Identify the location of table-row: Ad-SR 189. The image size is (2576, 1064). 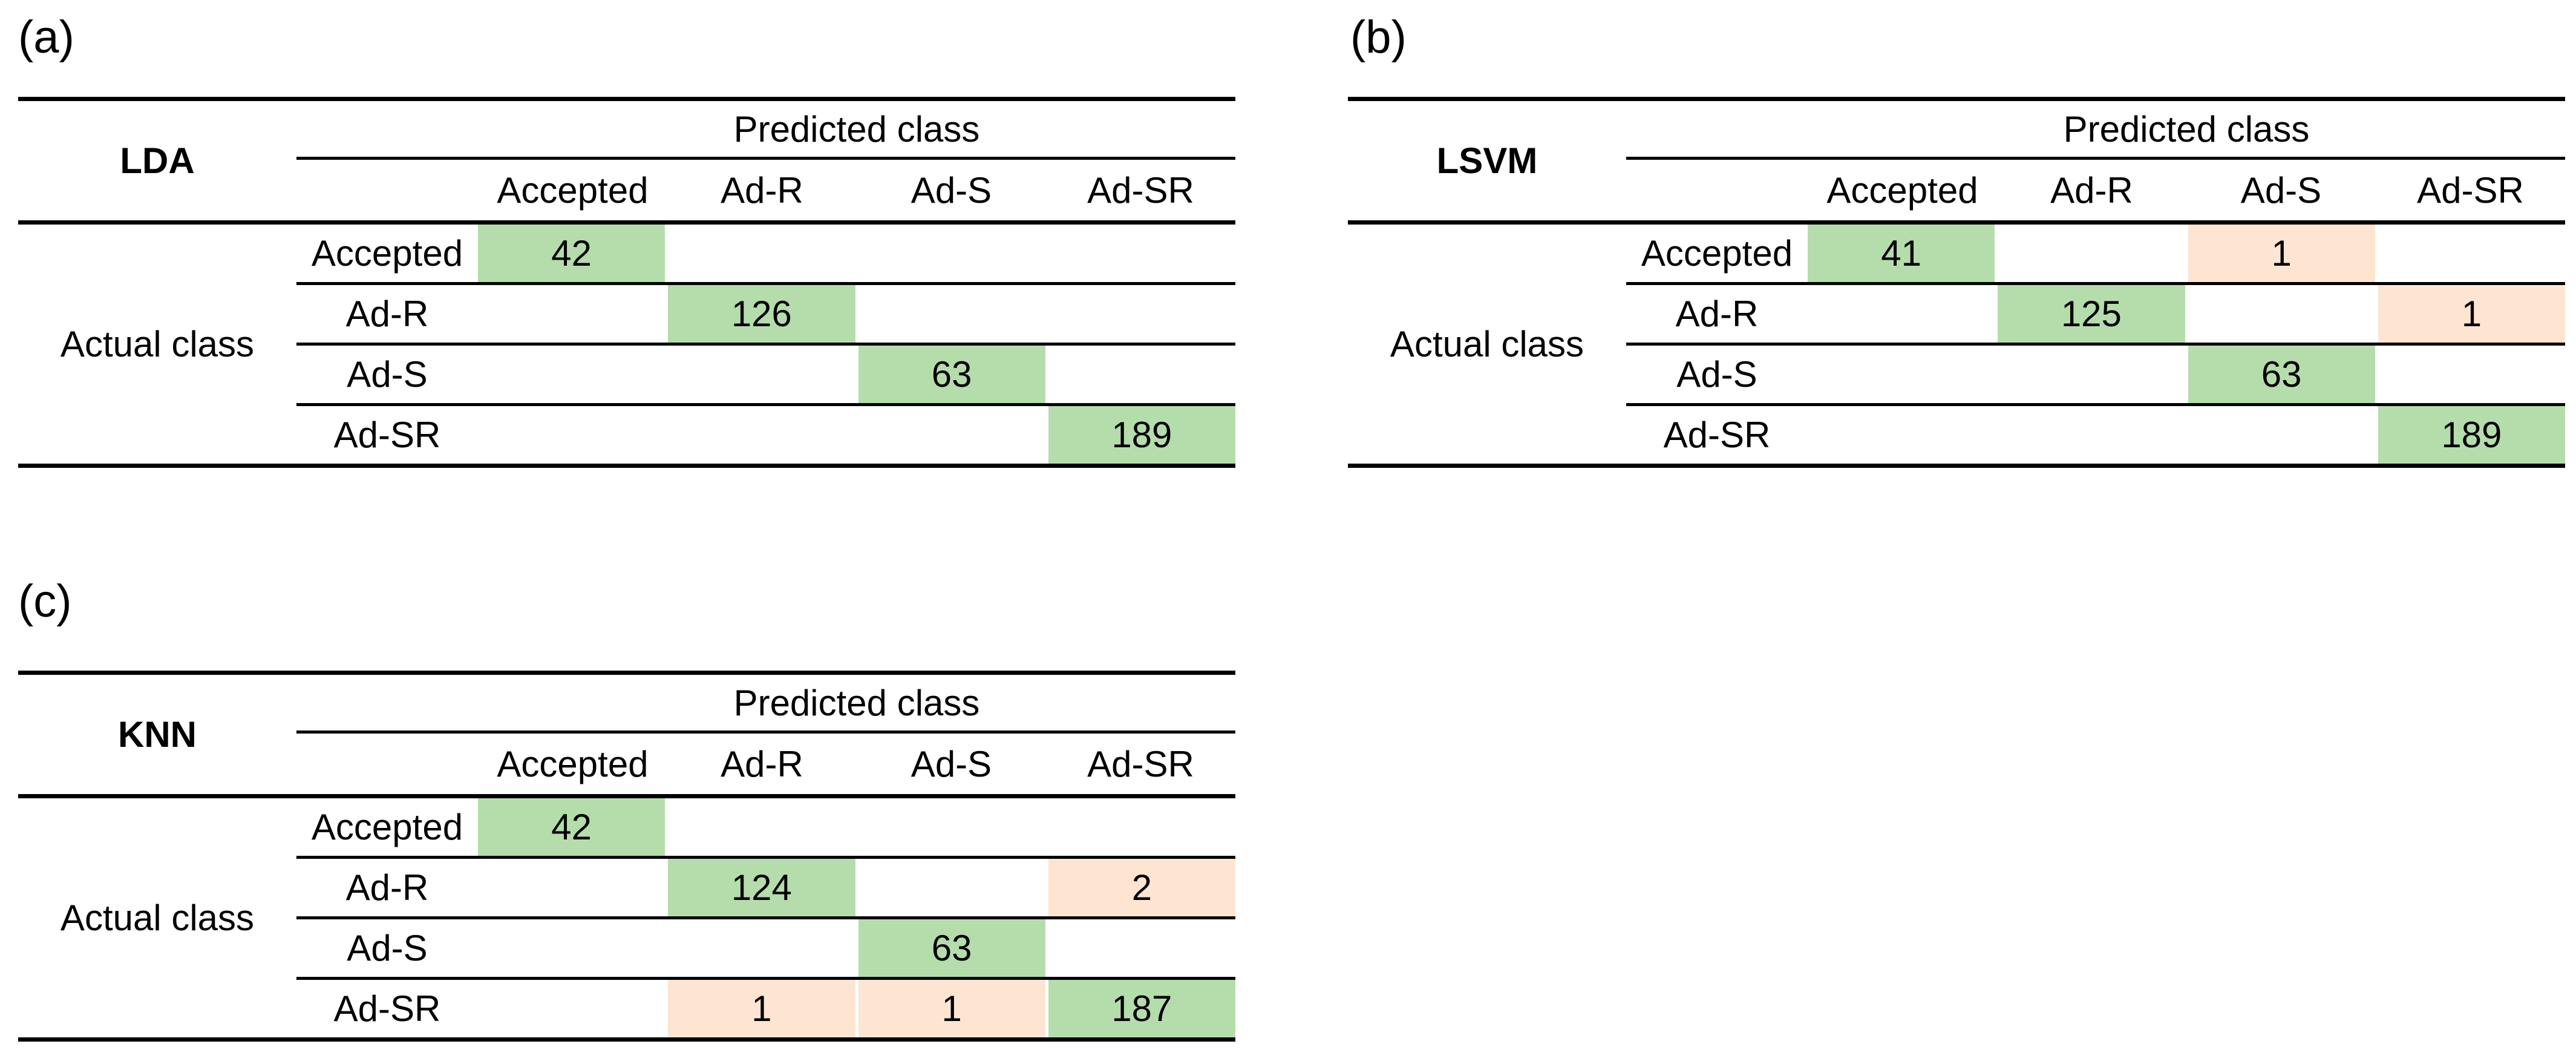
(765, 435).